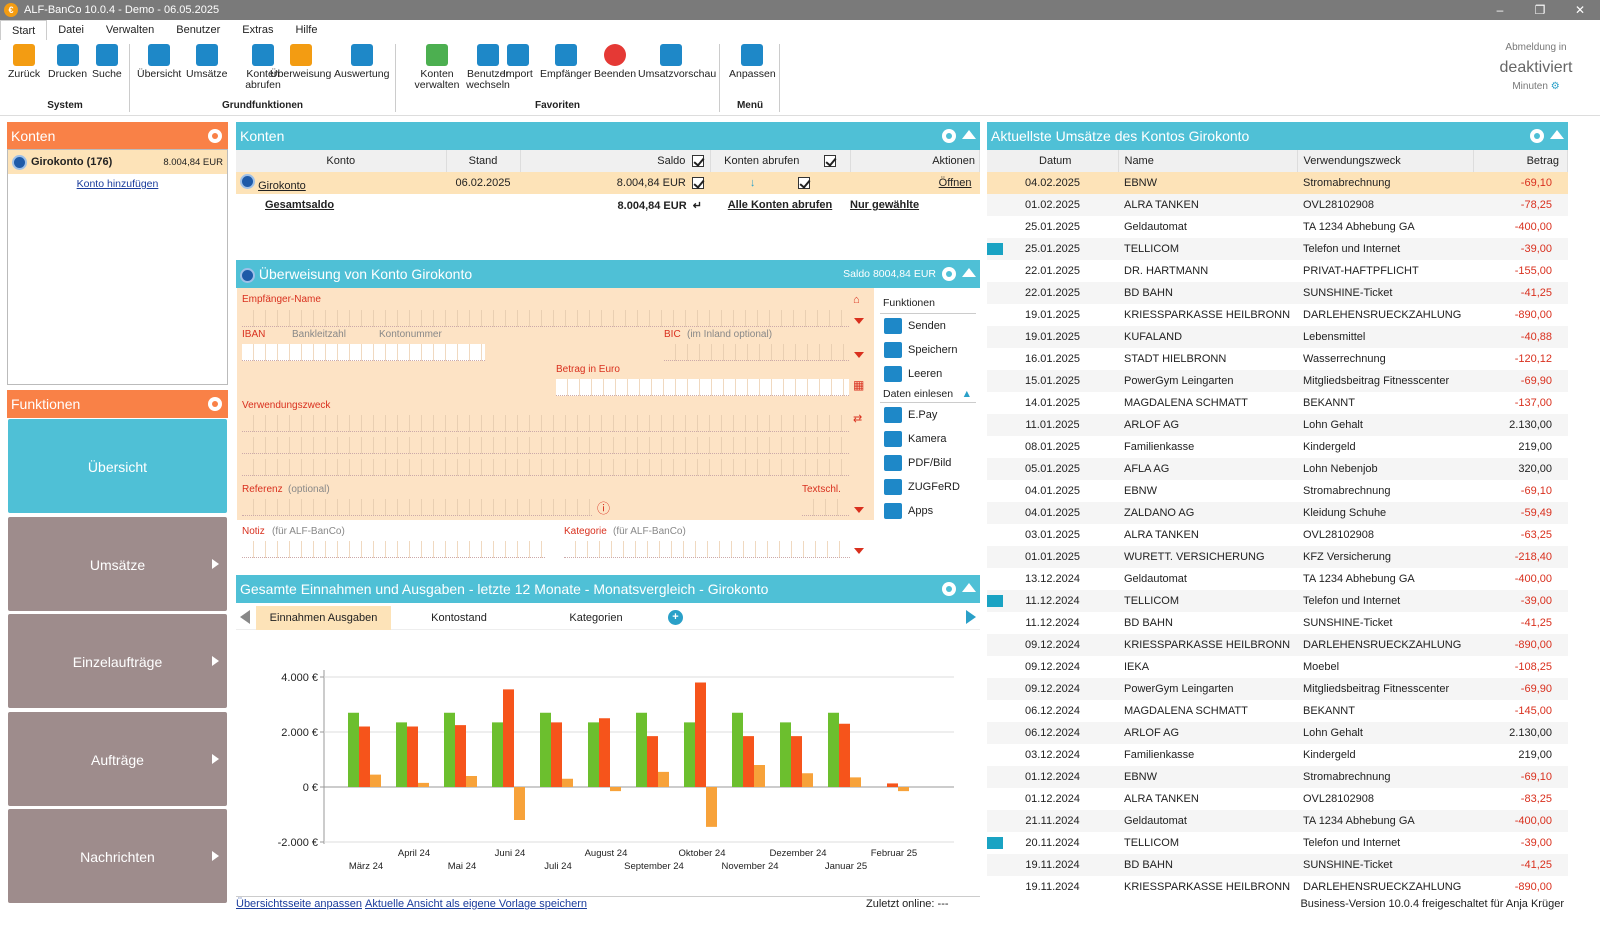 The width and height of the screenshot is (1600, 932). I want to click on ribbon-tools-button: Anpassen, so click(752, 62).